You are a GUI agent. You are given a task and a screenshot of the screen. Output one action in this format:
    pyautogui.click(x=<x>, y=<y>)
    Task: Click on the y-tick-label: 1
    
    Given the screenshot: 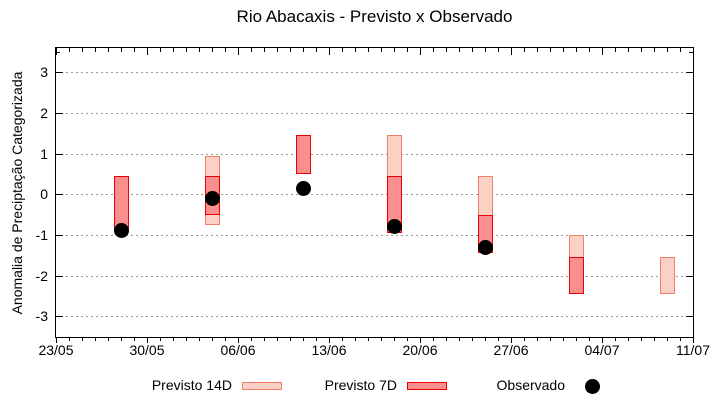 What is the action you would take?
    pyautogui.click(x=44, y=153)
    